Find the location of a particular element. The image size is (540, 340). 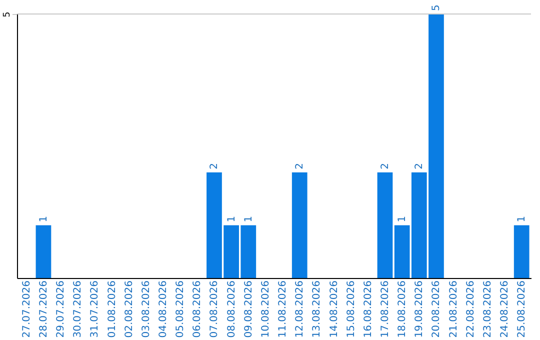

x-tick-label: 20.08.2026 is located at coordinates (436, 309).